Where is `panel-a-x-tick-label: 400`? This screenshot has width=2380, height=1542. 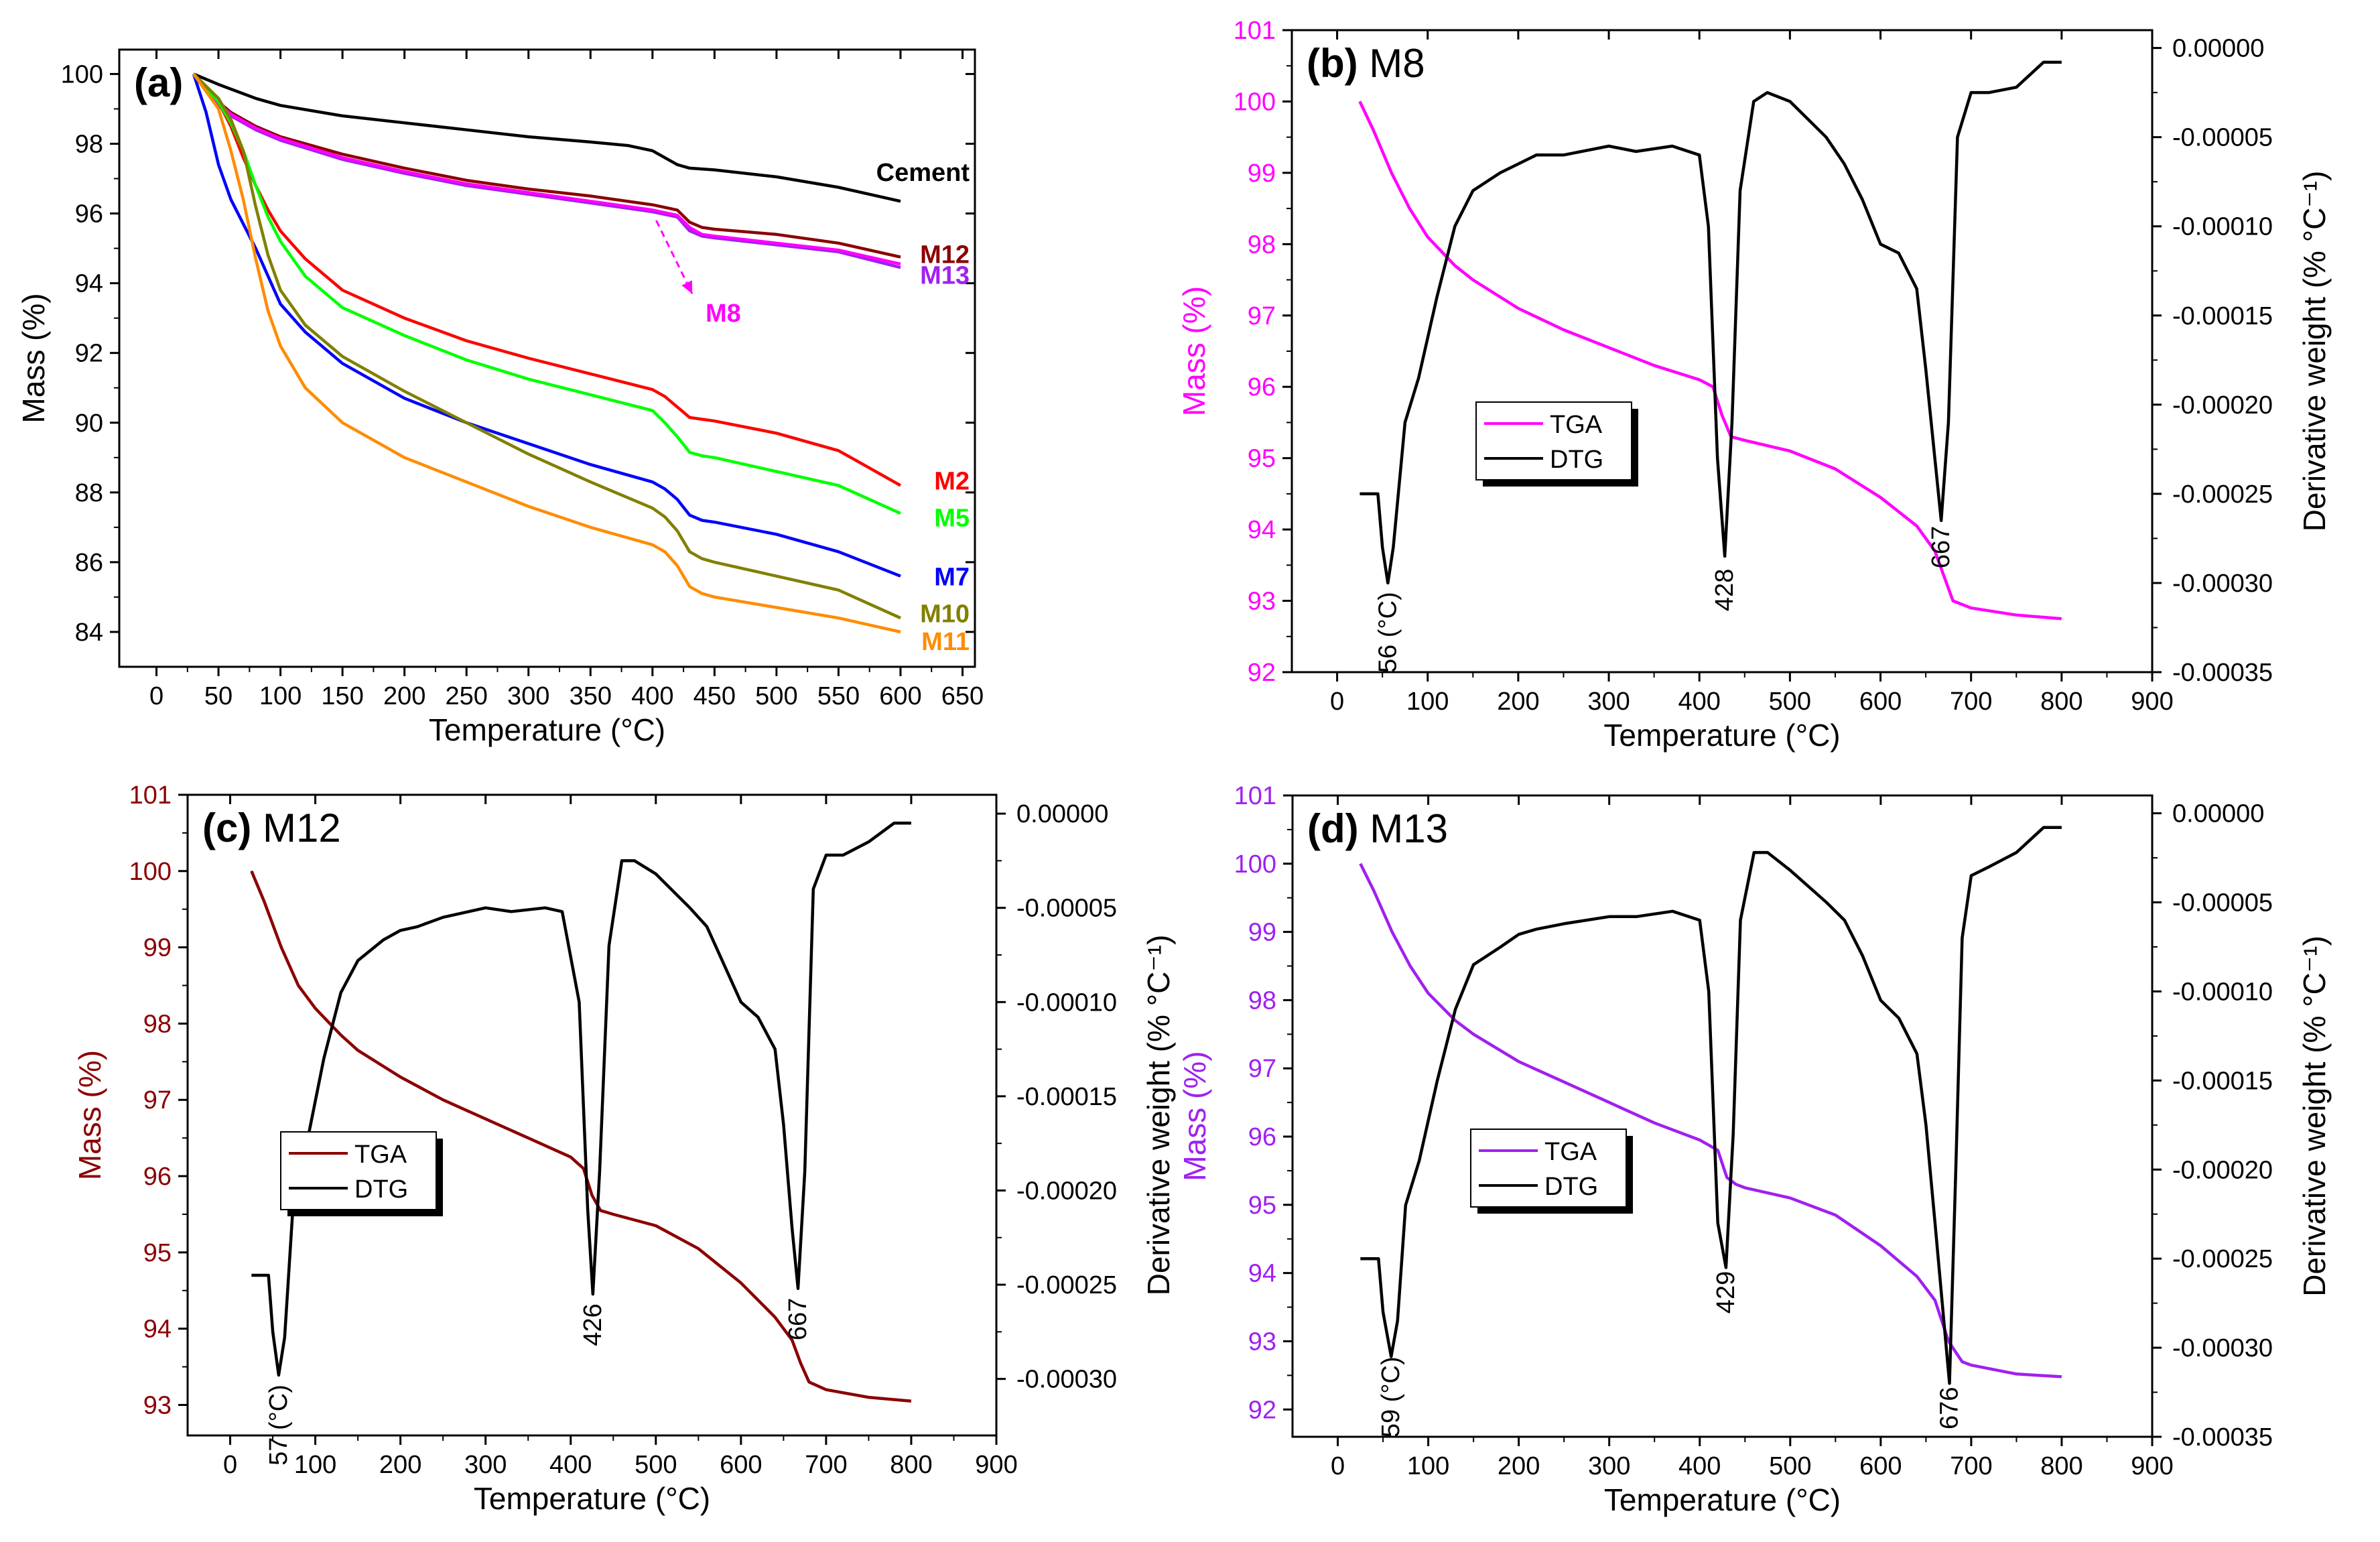 panel-a-x-tick-label: 400 is located at coordinates (652, 696).